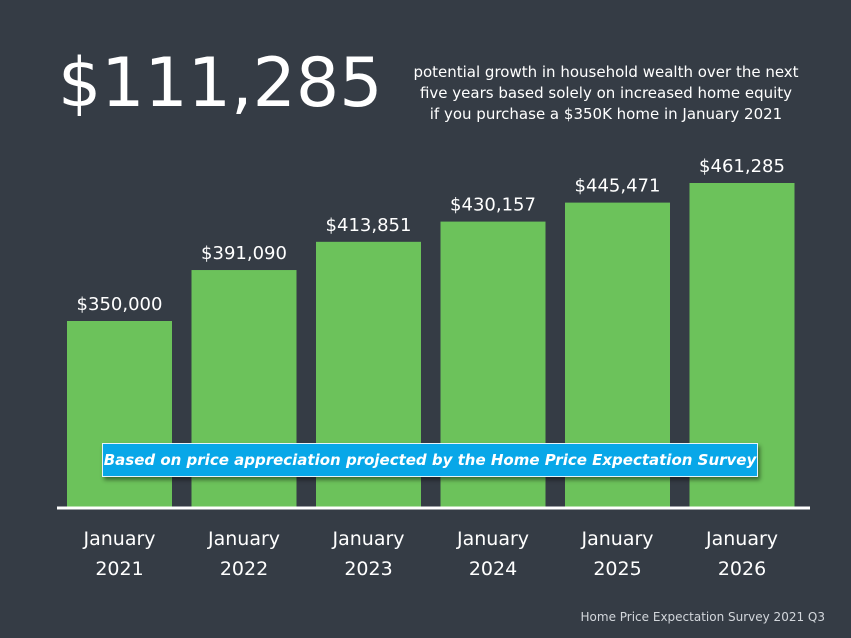 Image resolution: width=851 pixels, height=638 pixels. Describe the element at coordinates (742, 166) in the screenshot. I see `bar-value-label-6: $461,285` at that location.